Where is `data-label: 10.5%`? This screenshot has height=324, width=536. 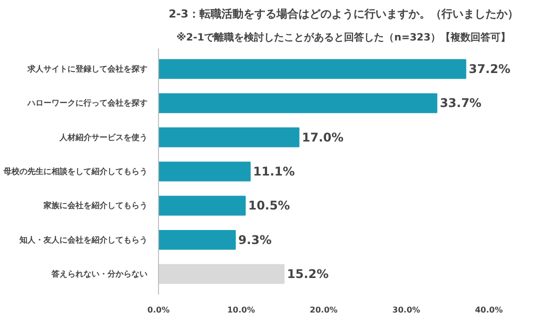
data-label: 10.5% is located at coordinates (269, 205).